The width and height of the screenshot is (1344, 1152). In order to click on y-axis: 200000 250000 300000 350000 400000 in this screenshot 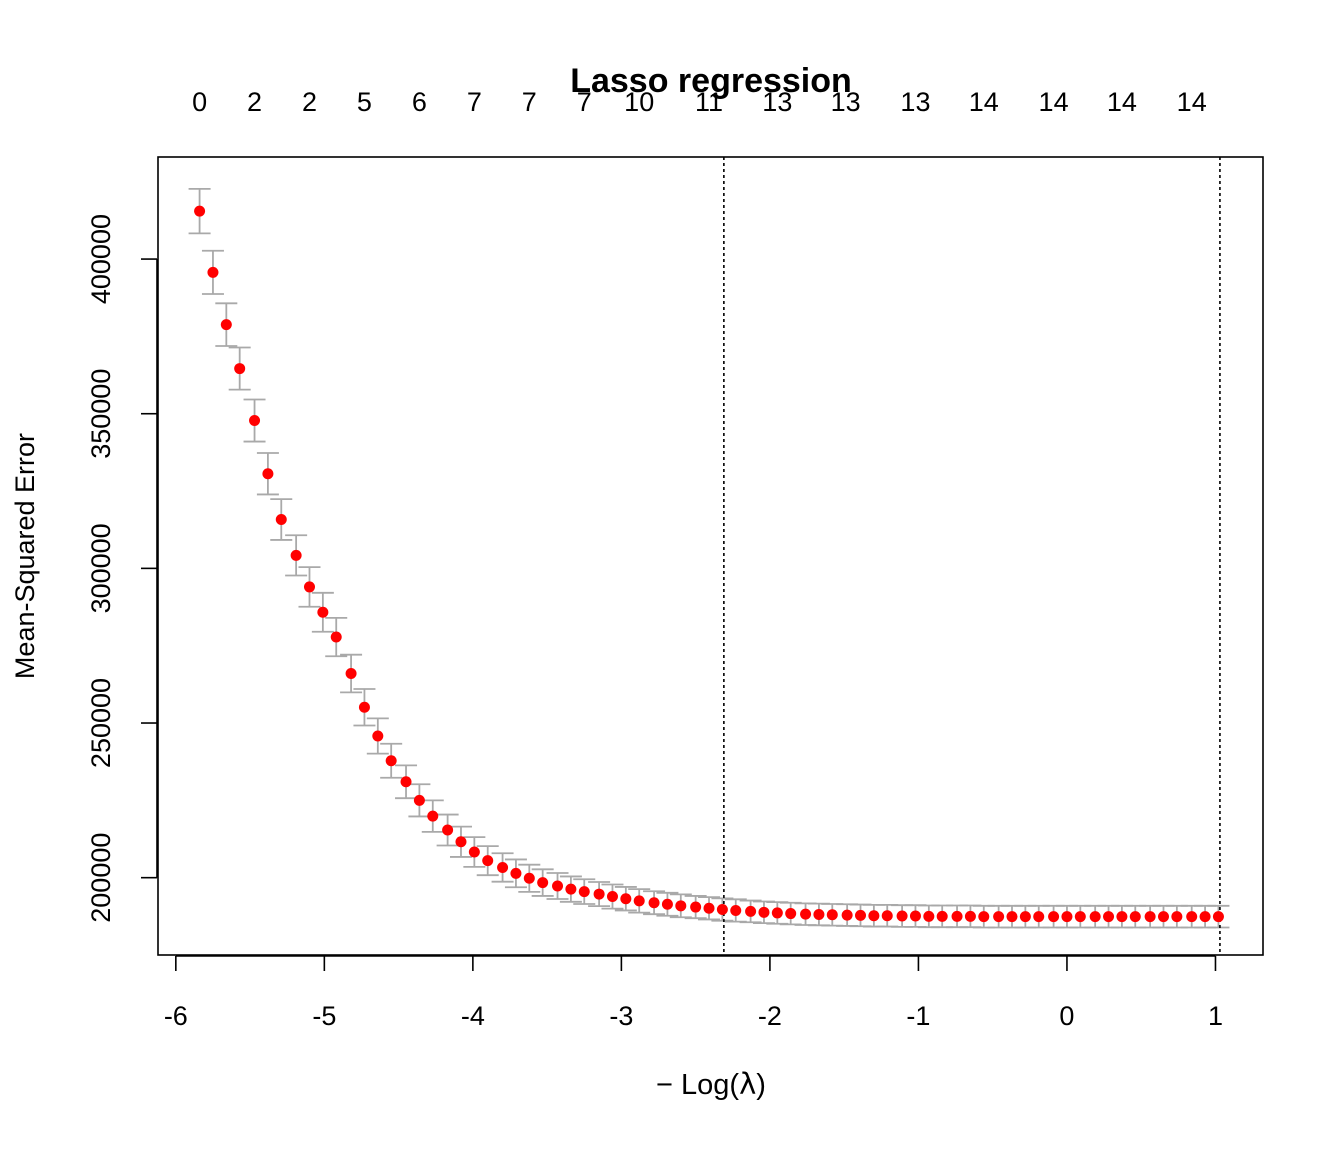, I will do `click(122, 568)`.